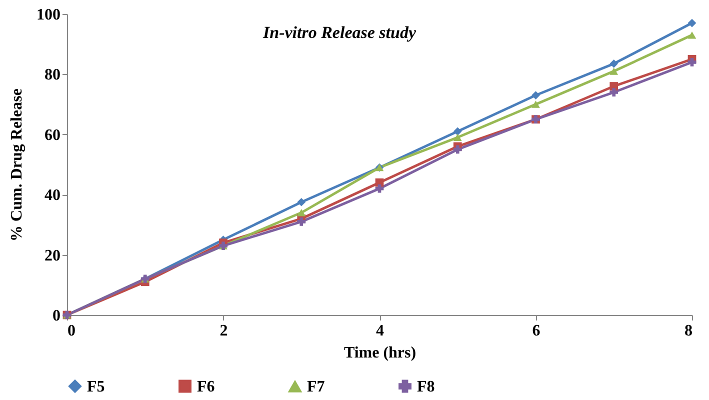 The image size is (709, 400). What do you see at coordinates (316, 387) in the screenshot?
I see `legend-label: F7` at bounding box center [316, 387].